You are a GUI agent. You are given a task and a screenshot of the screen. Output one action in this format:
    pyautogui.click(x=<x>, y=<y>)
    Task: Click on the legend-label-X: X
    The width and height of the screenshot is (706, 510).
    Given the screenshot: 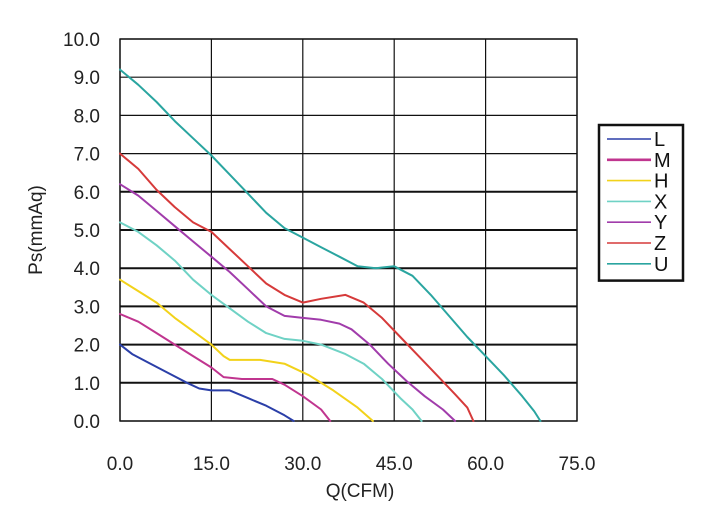 What is the action you would take?
    pyautogui.click(x=660, y=202)
    